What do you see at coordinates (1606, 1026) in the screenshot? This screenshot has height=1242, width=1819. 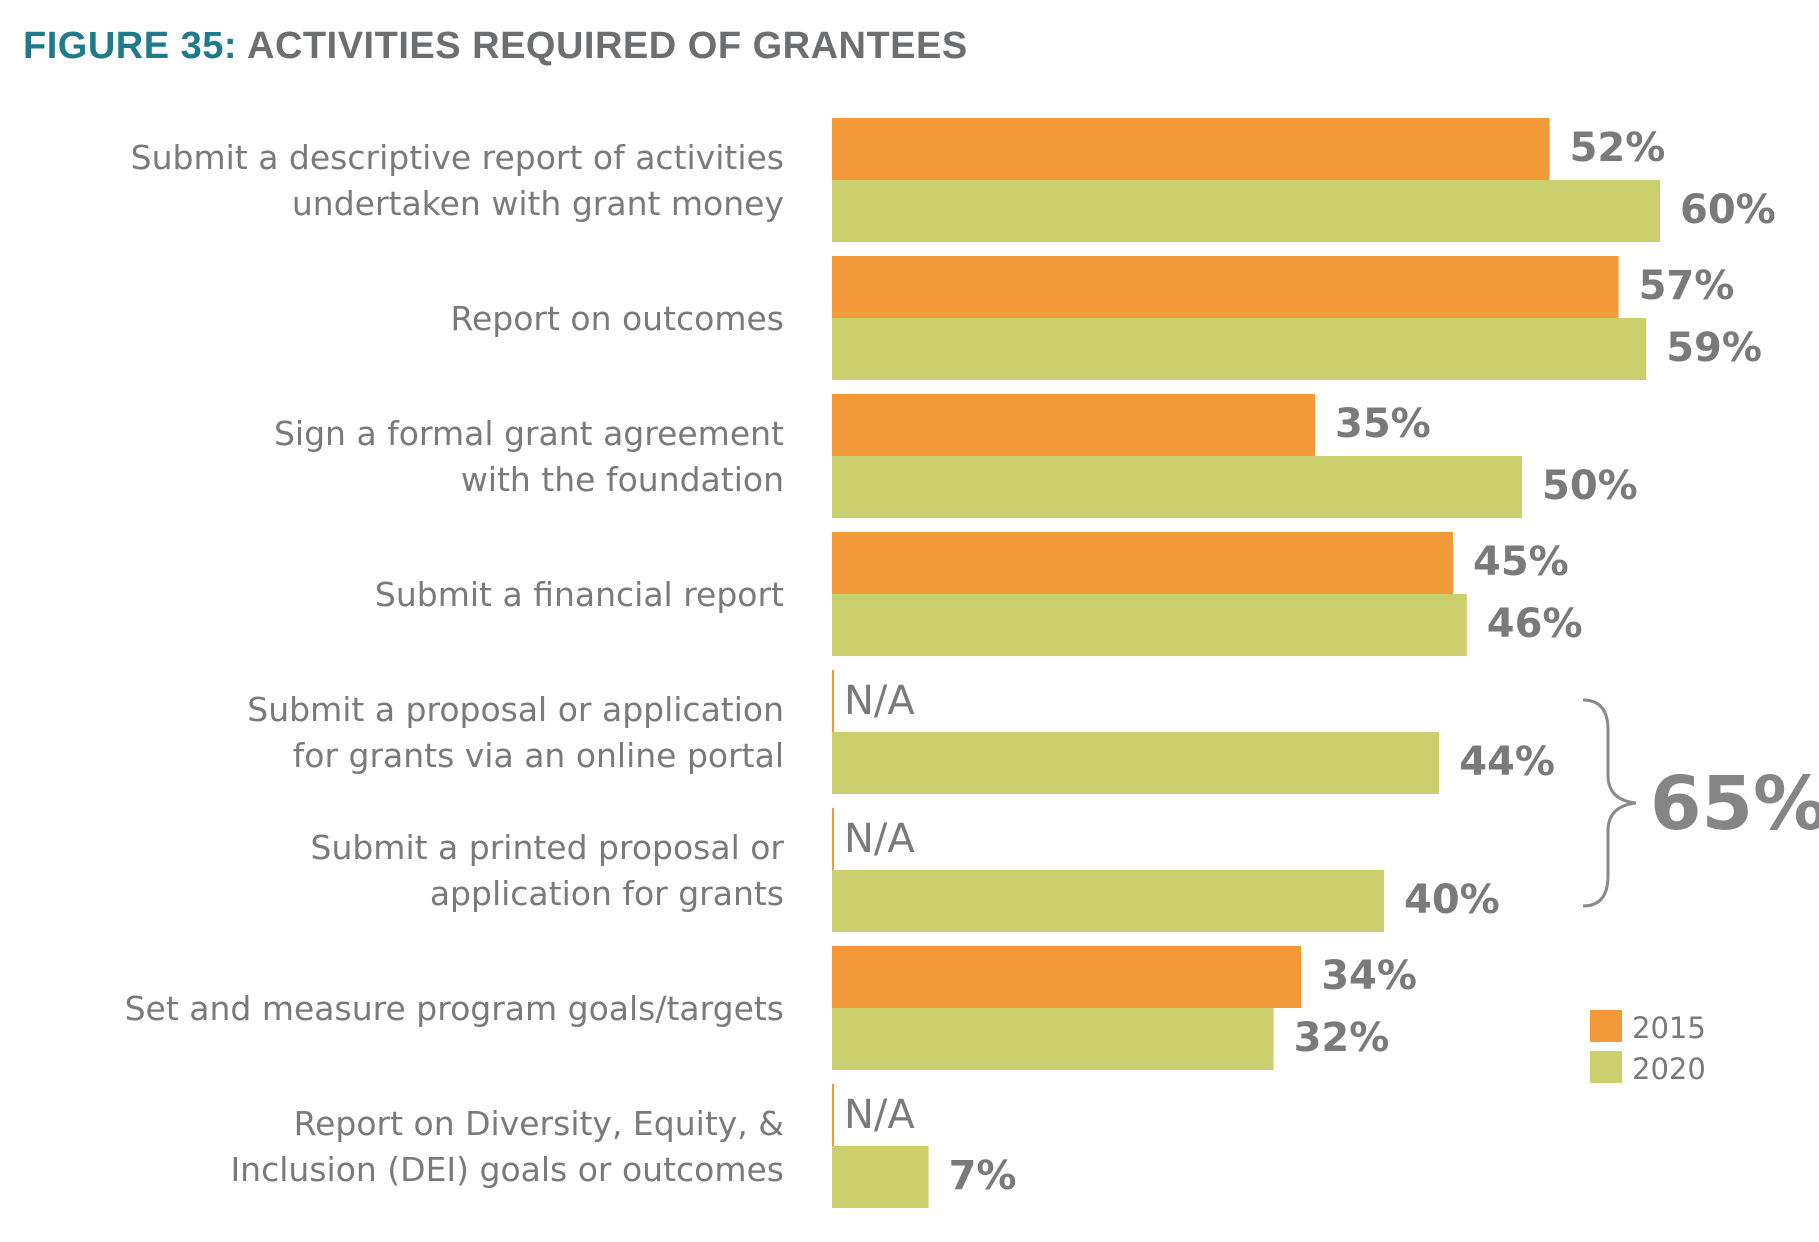 I see `legend-swatch-2015` at bounding box center [1606, 1026].